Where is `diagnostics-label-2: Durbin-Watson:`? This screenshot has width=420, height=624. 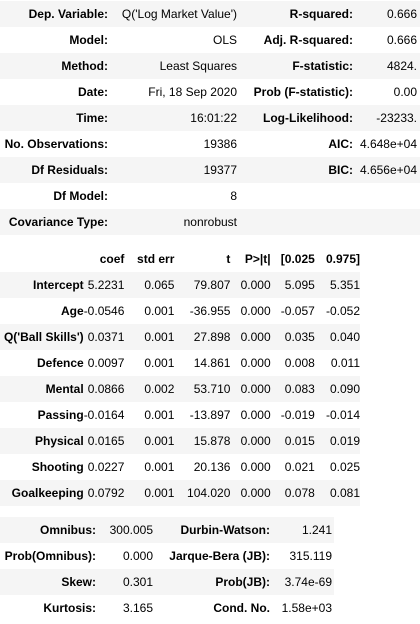
diagnostics-label-2: Durbin-Watson: is located at coordinates (225, 530).